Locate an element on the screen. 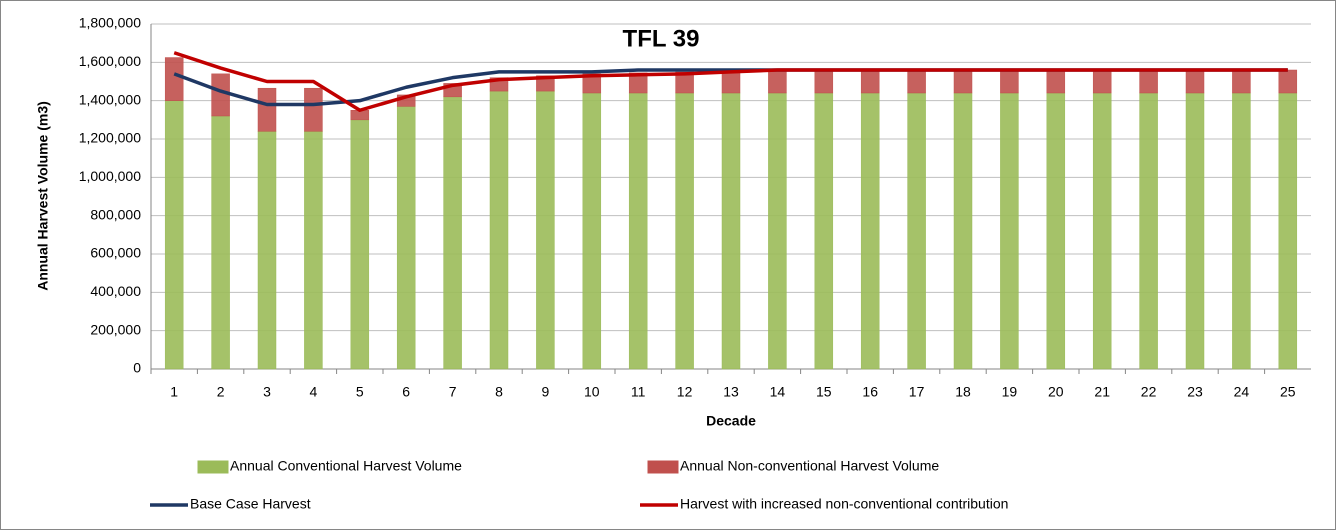  x-tick-label: 9 is located at coordinates (546, 392).